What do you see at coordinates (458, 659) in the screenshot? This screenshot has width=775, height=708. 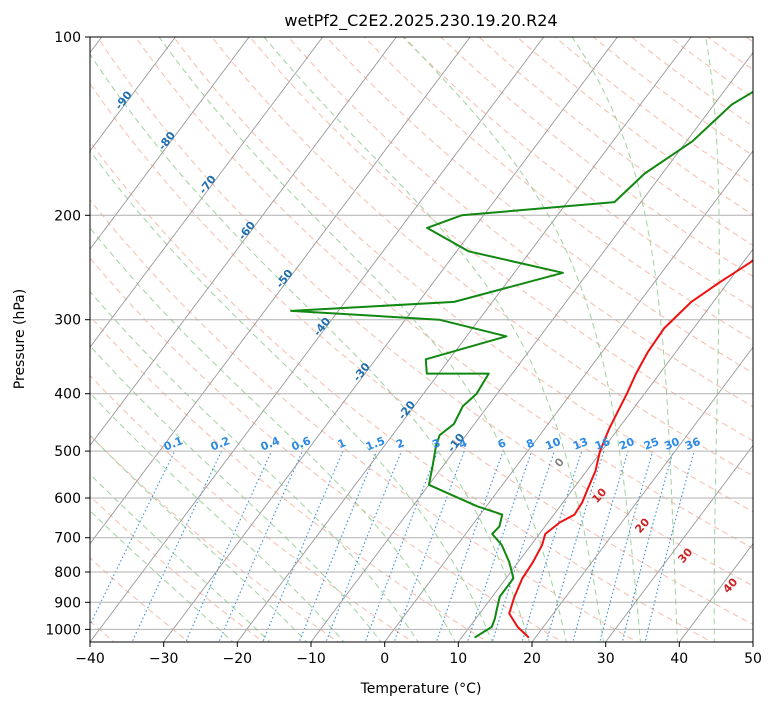 I see `x-tick-label: 10` at bounding box center [458, 659].